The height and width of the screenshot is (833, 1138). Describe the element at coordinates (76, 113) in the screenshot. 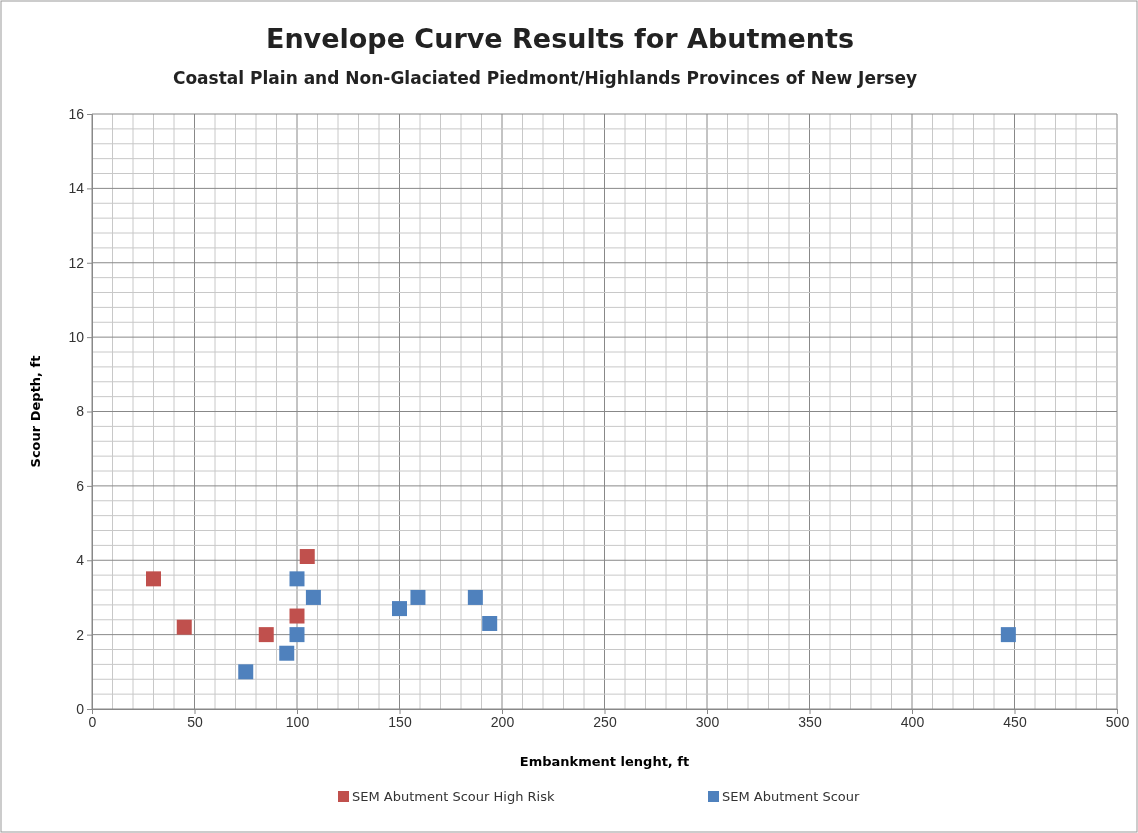

I see `y-tick-label: 16` at that location.